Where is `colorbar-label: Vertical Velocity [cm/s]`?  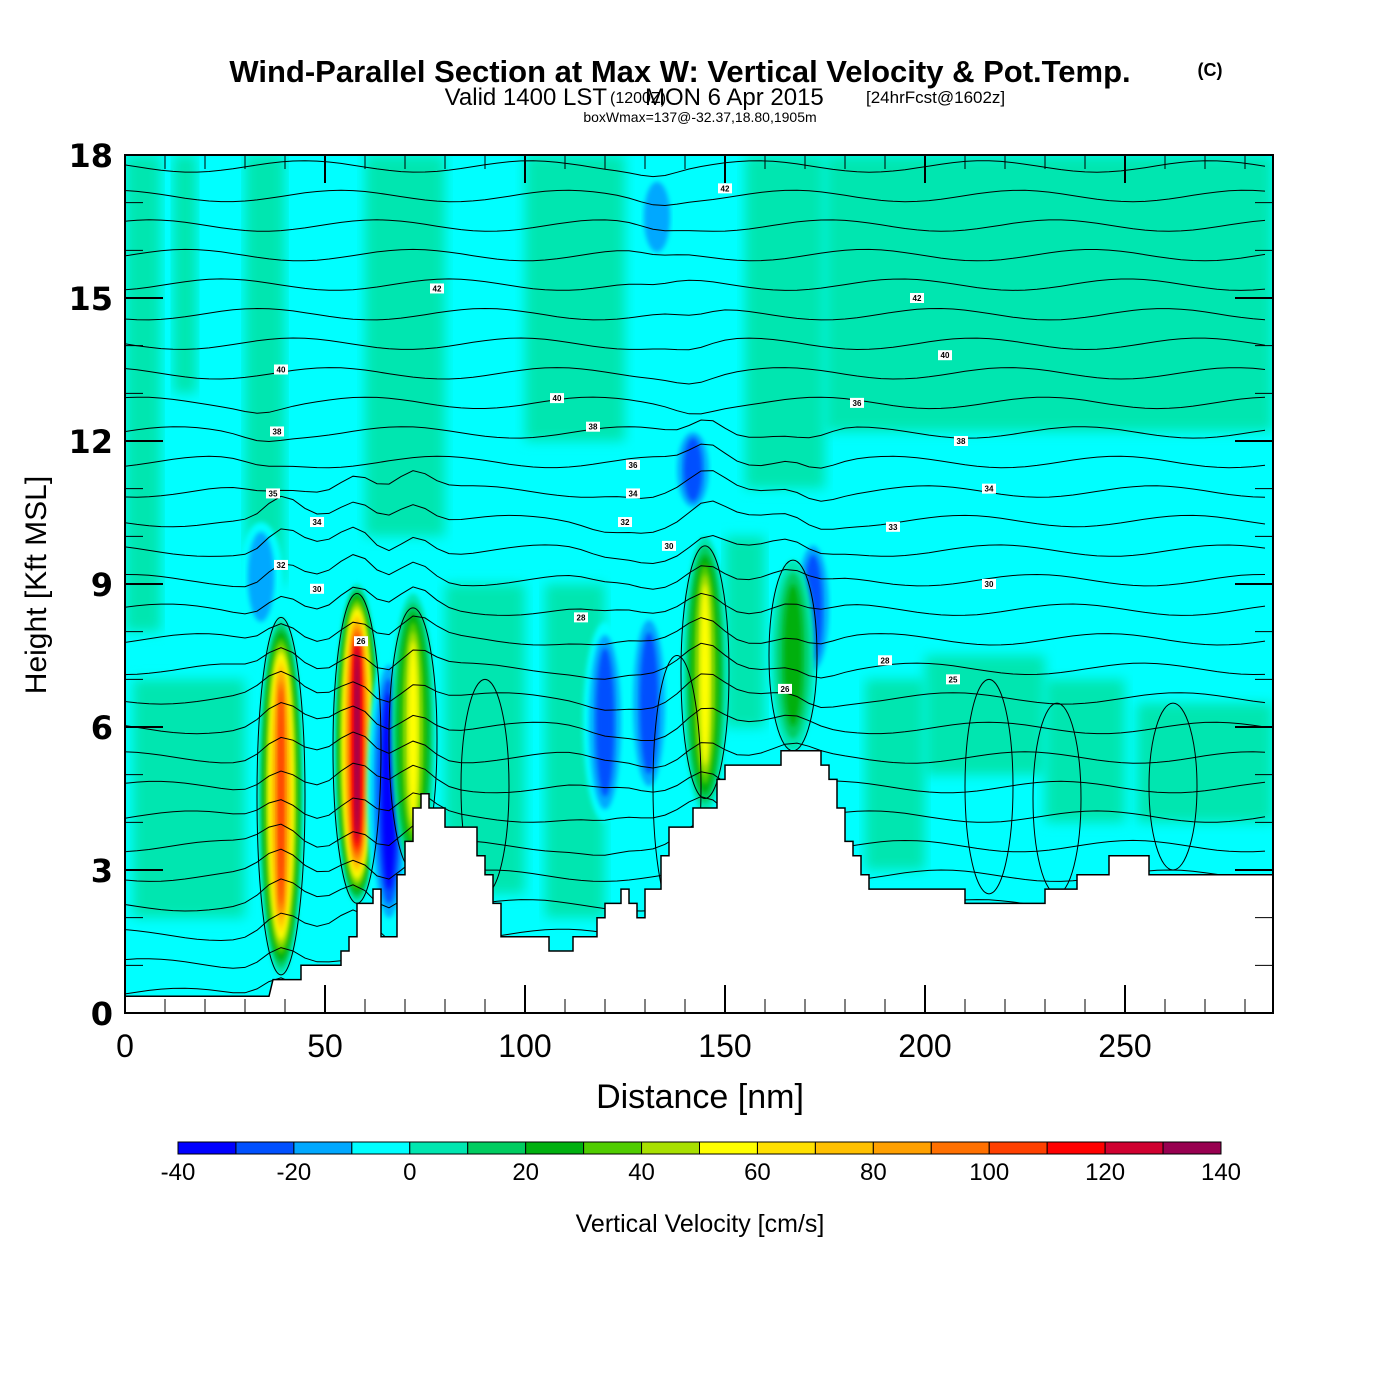 colorbar-label: Vertical Velocity [cm/s] is located at coordinates (700, 1224).